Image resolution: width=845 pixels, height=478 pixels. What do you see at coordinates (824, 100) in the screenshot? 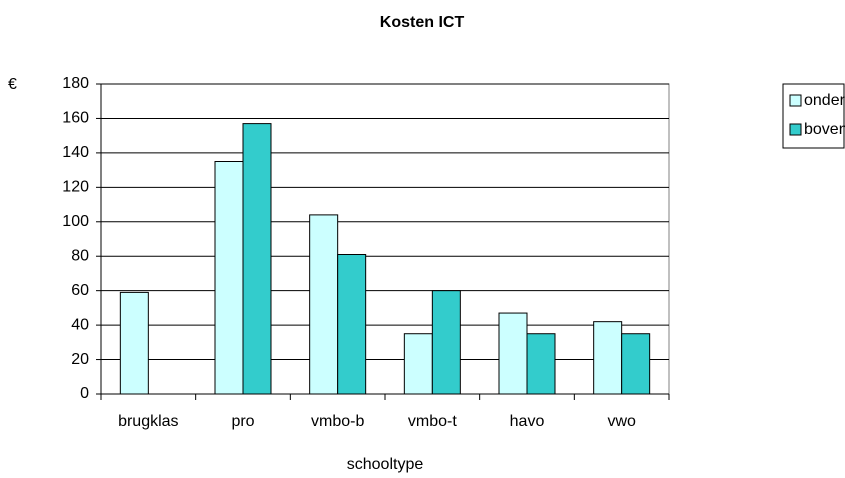
I see `legend-label: onderbouw` at bounding box center [824, 100].